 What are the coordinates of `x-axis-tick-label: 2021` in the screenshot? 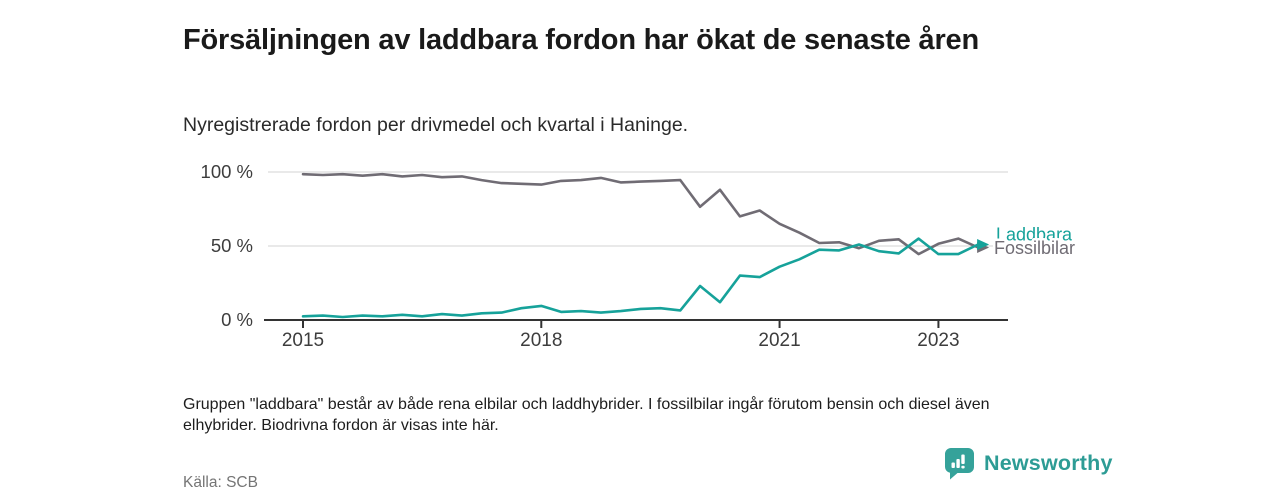 It's located at (779, 340).